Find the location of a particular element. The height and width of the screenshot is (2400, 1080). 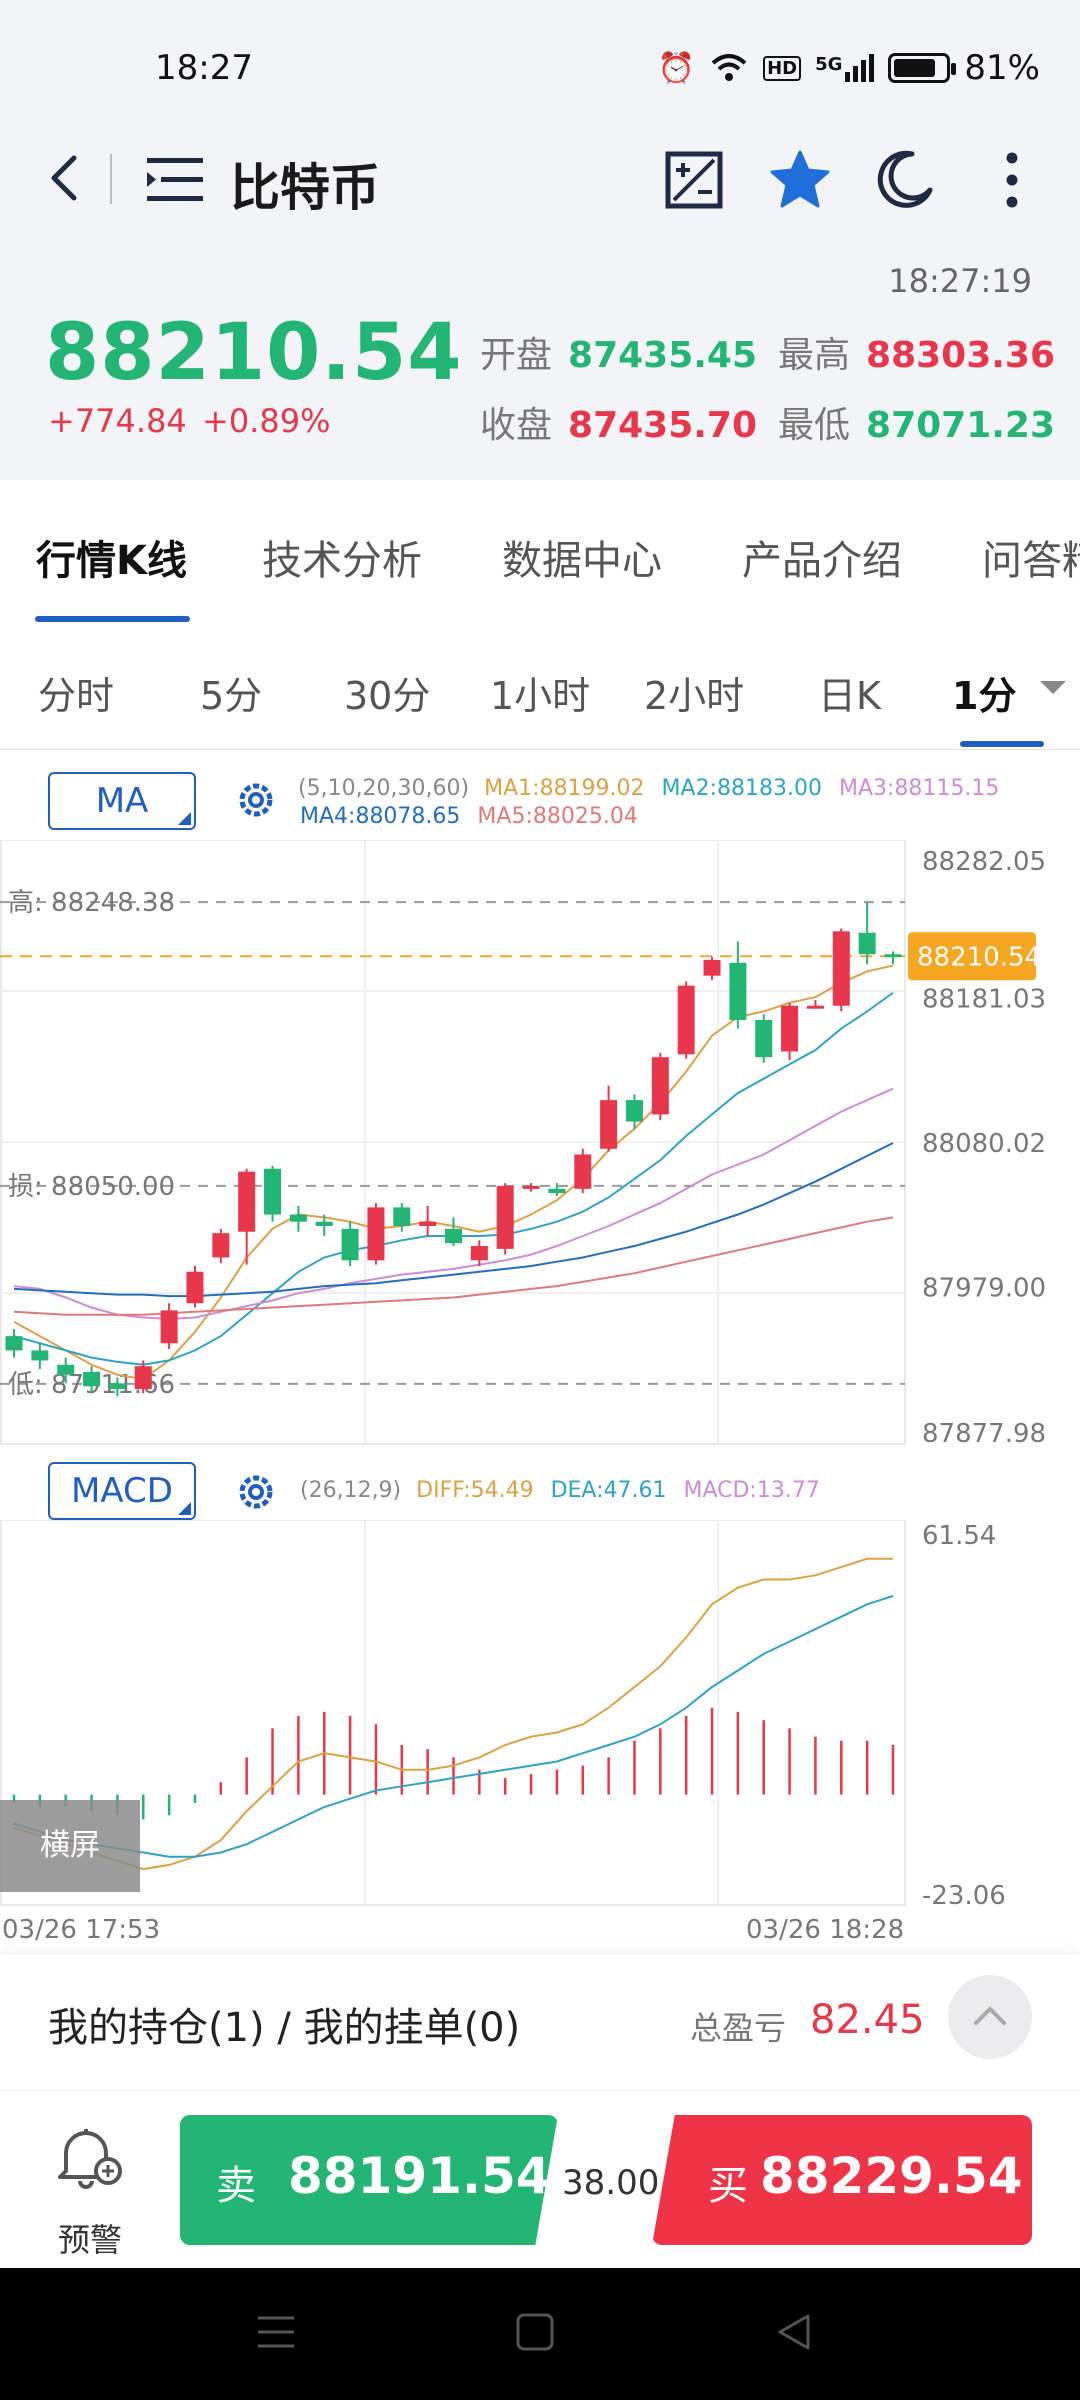

more-options-icon is located at coordinates (1012, 180).